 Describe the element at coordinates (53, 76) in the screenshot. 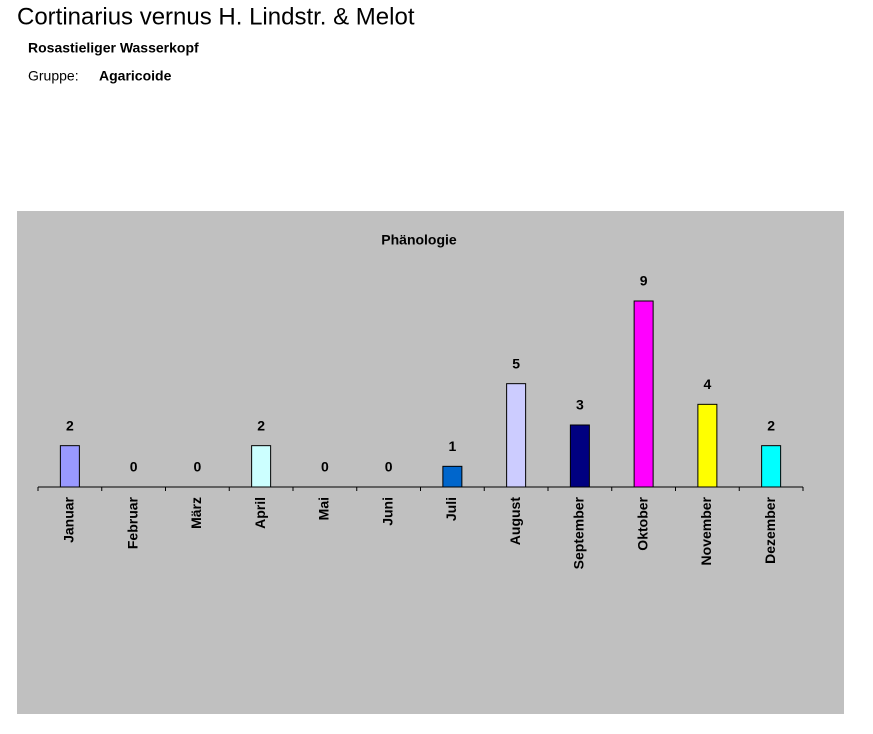

I see `group-label: Gruppe:` at that location.